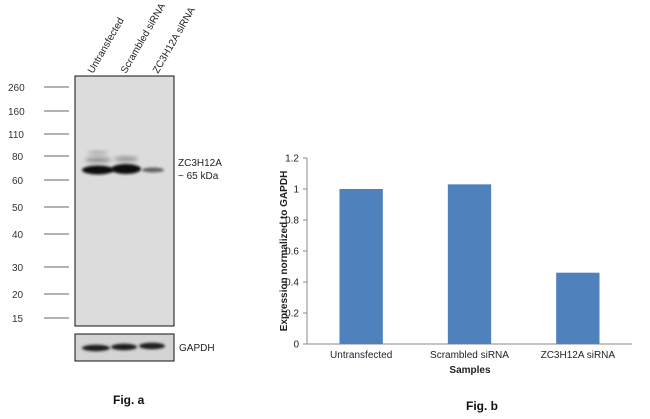  Describe the element at coordinates (18, 181) in the screenshot. I see `mw-label-60: 60` at that location.